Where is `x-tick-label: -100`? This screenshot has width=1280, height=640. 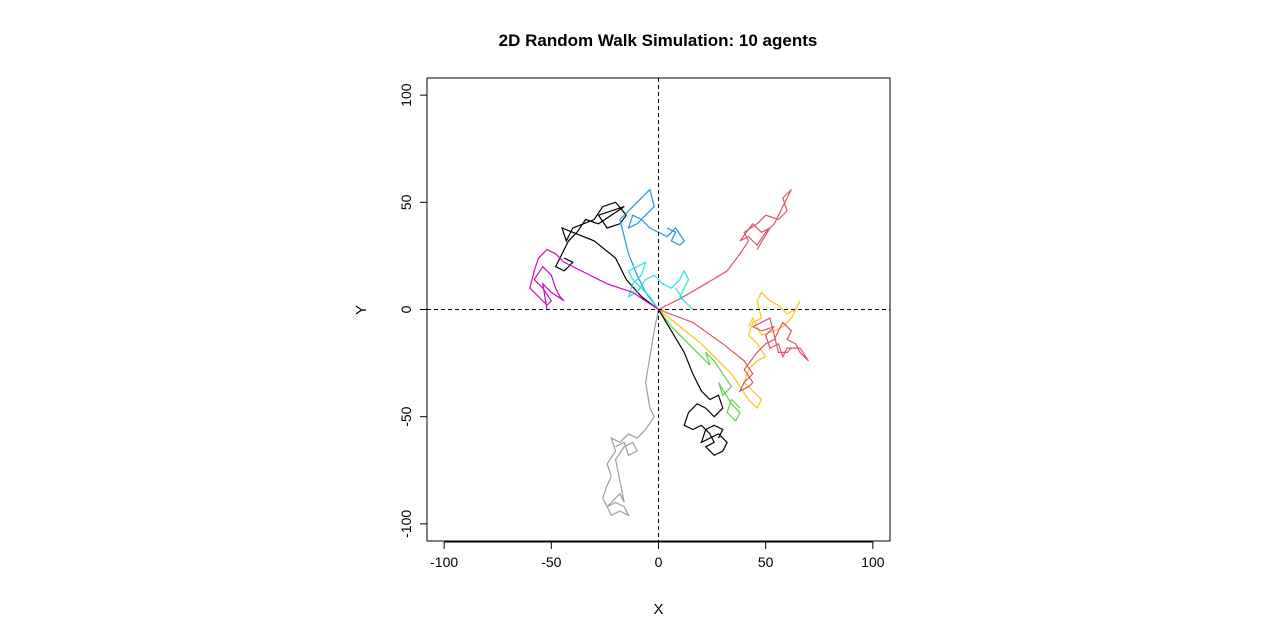
x-tick-label: -100 is located at coordinates (444, 562).